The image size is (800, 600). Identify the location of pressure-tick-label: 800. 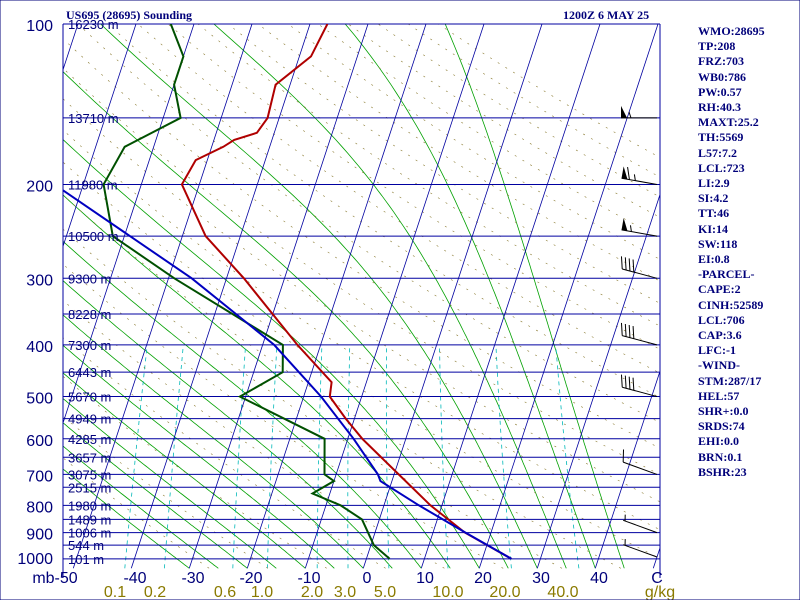
(39, 507).